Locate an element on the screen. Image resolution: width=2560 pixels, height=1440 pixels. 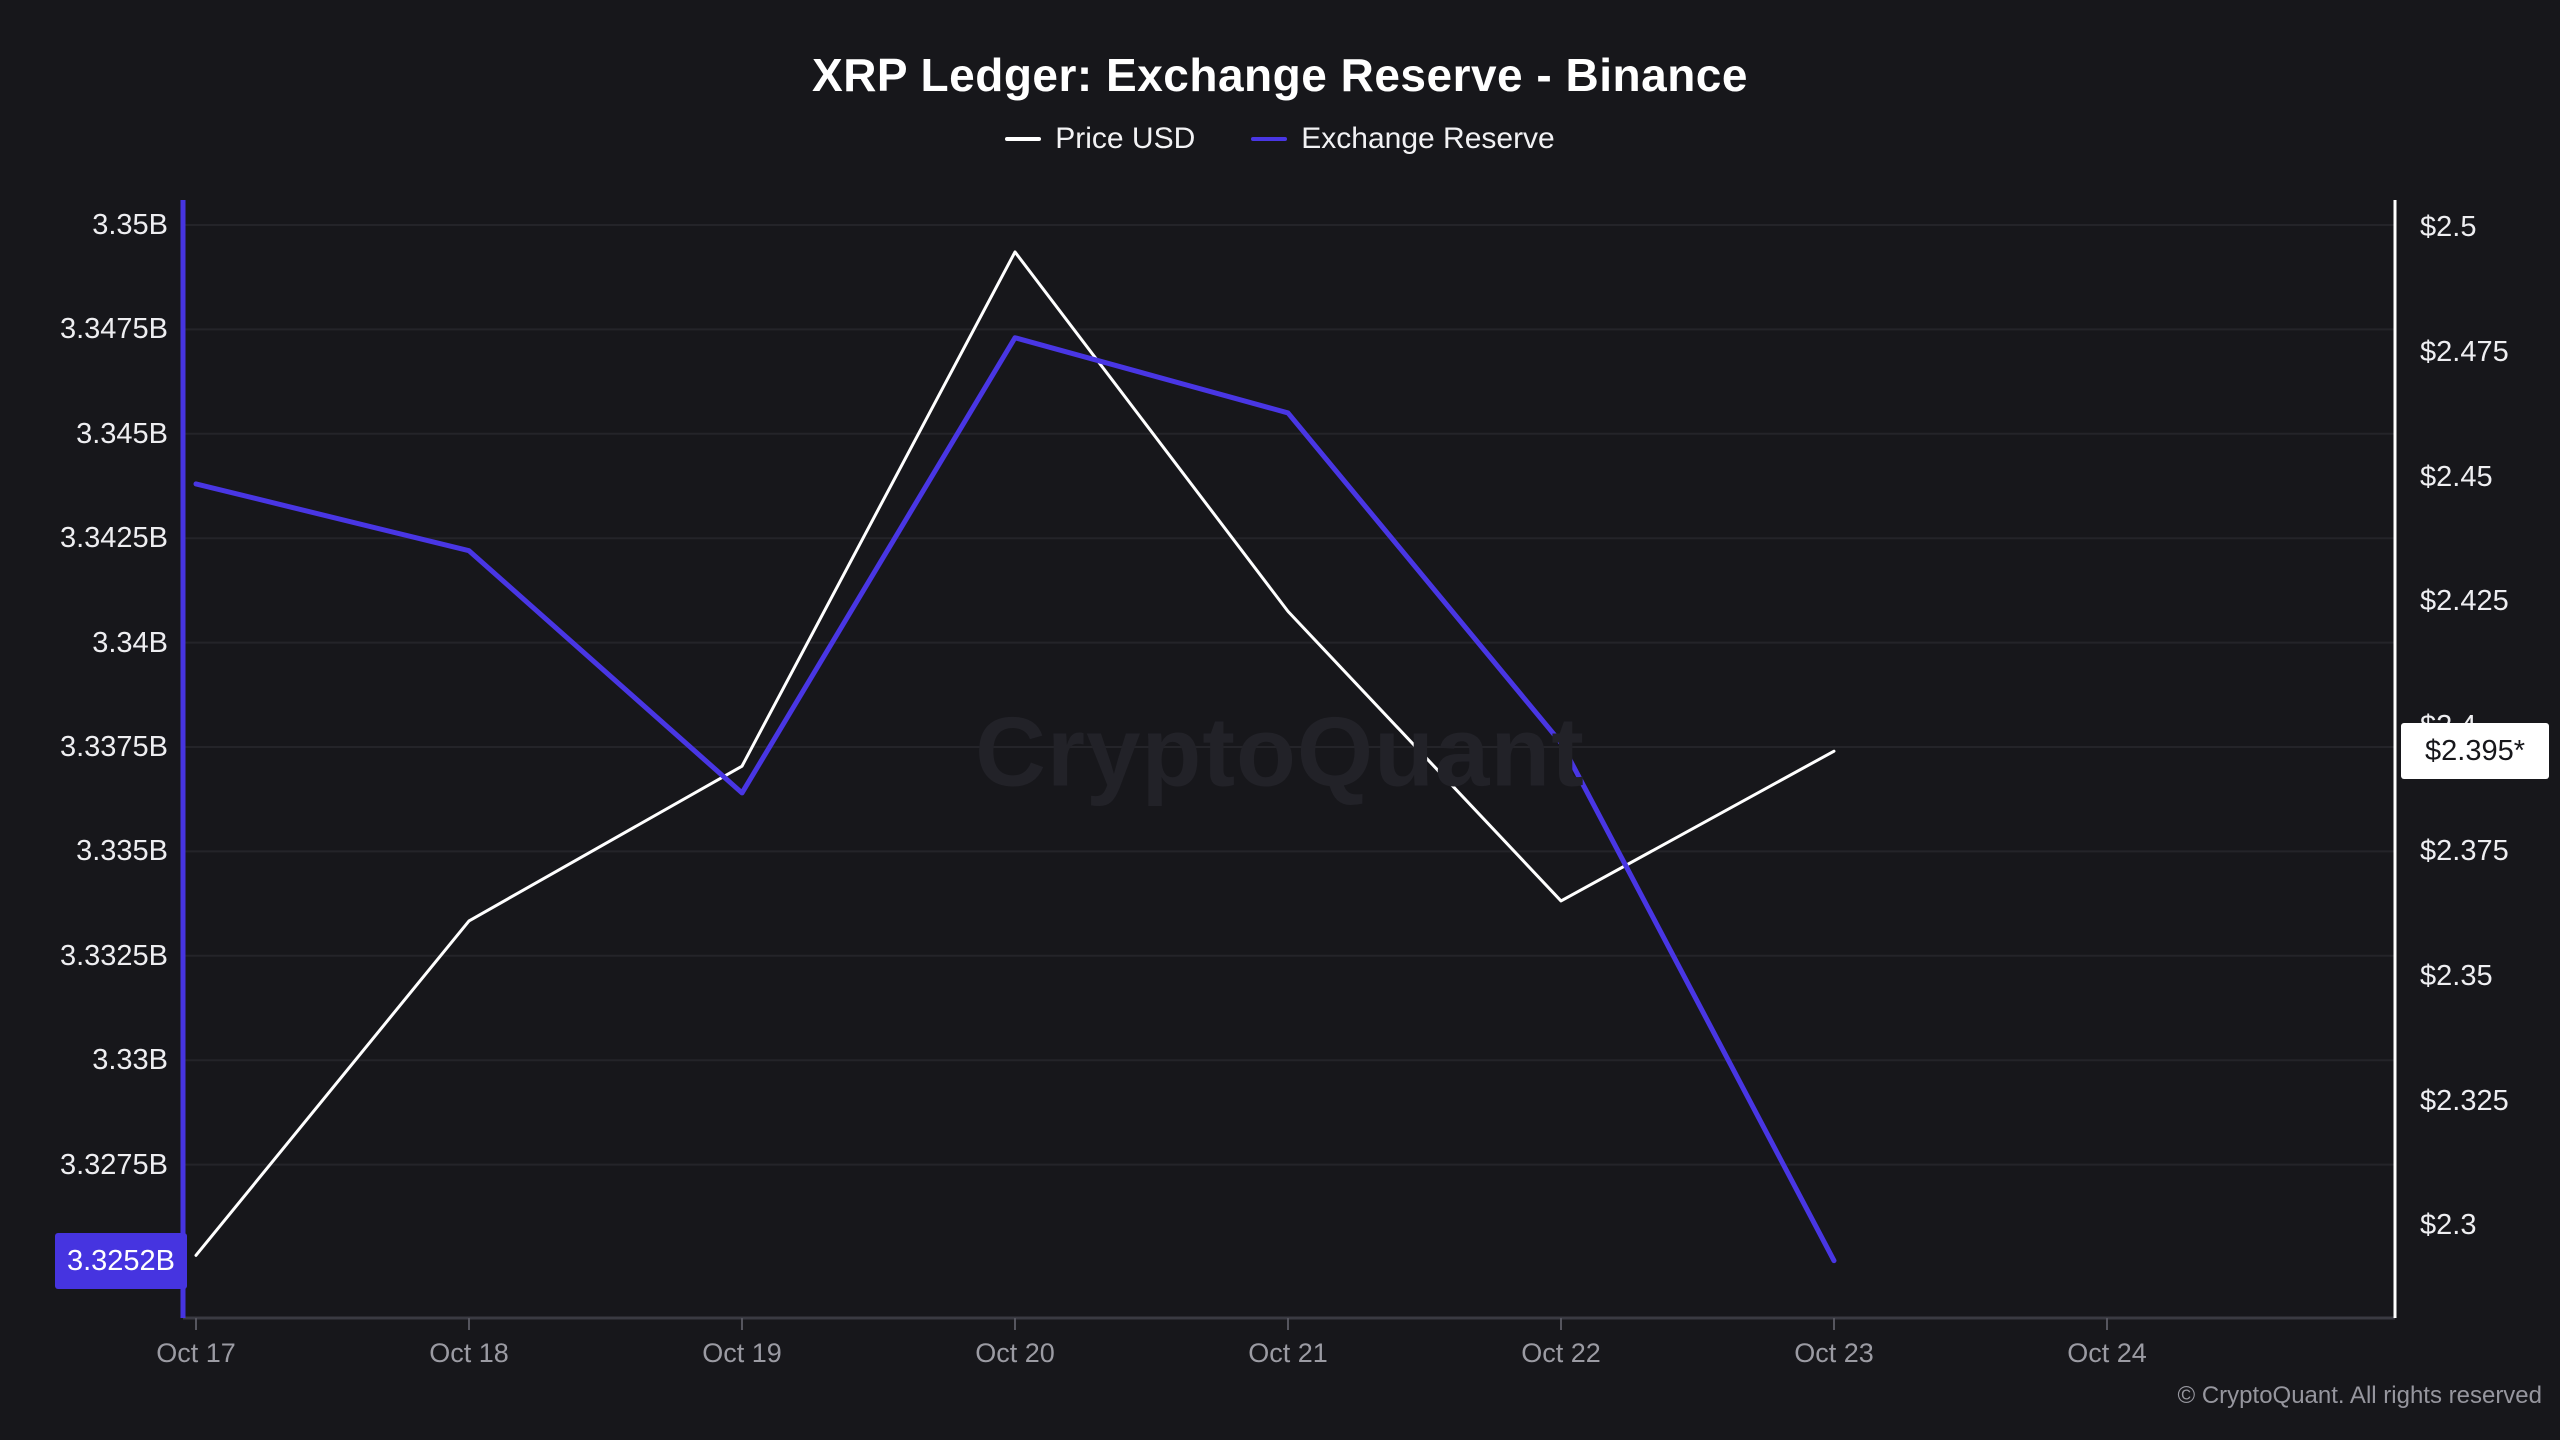
left-axis-tick: 3.3425B is located at coordinates (113, 538).